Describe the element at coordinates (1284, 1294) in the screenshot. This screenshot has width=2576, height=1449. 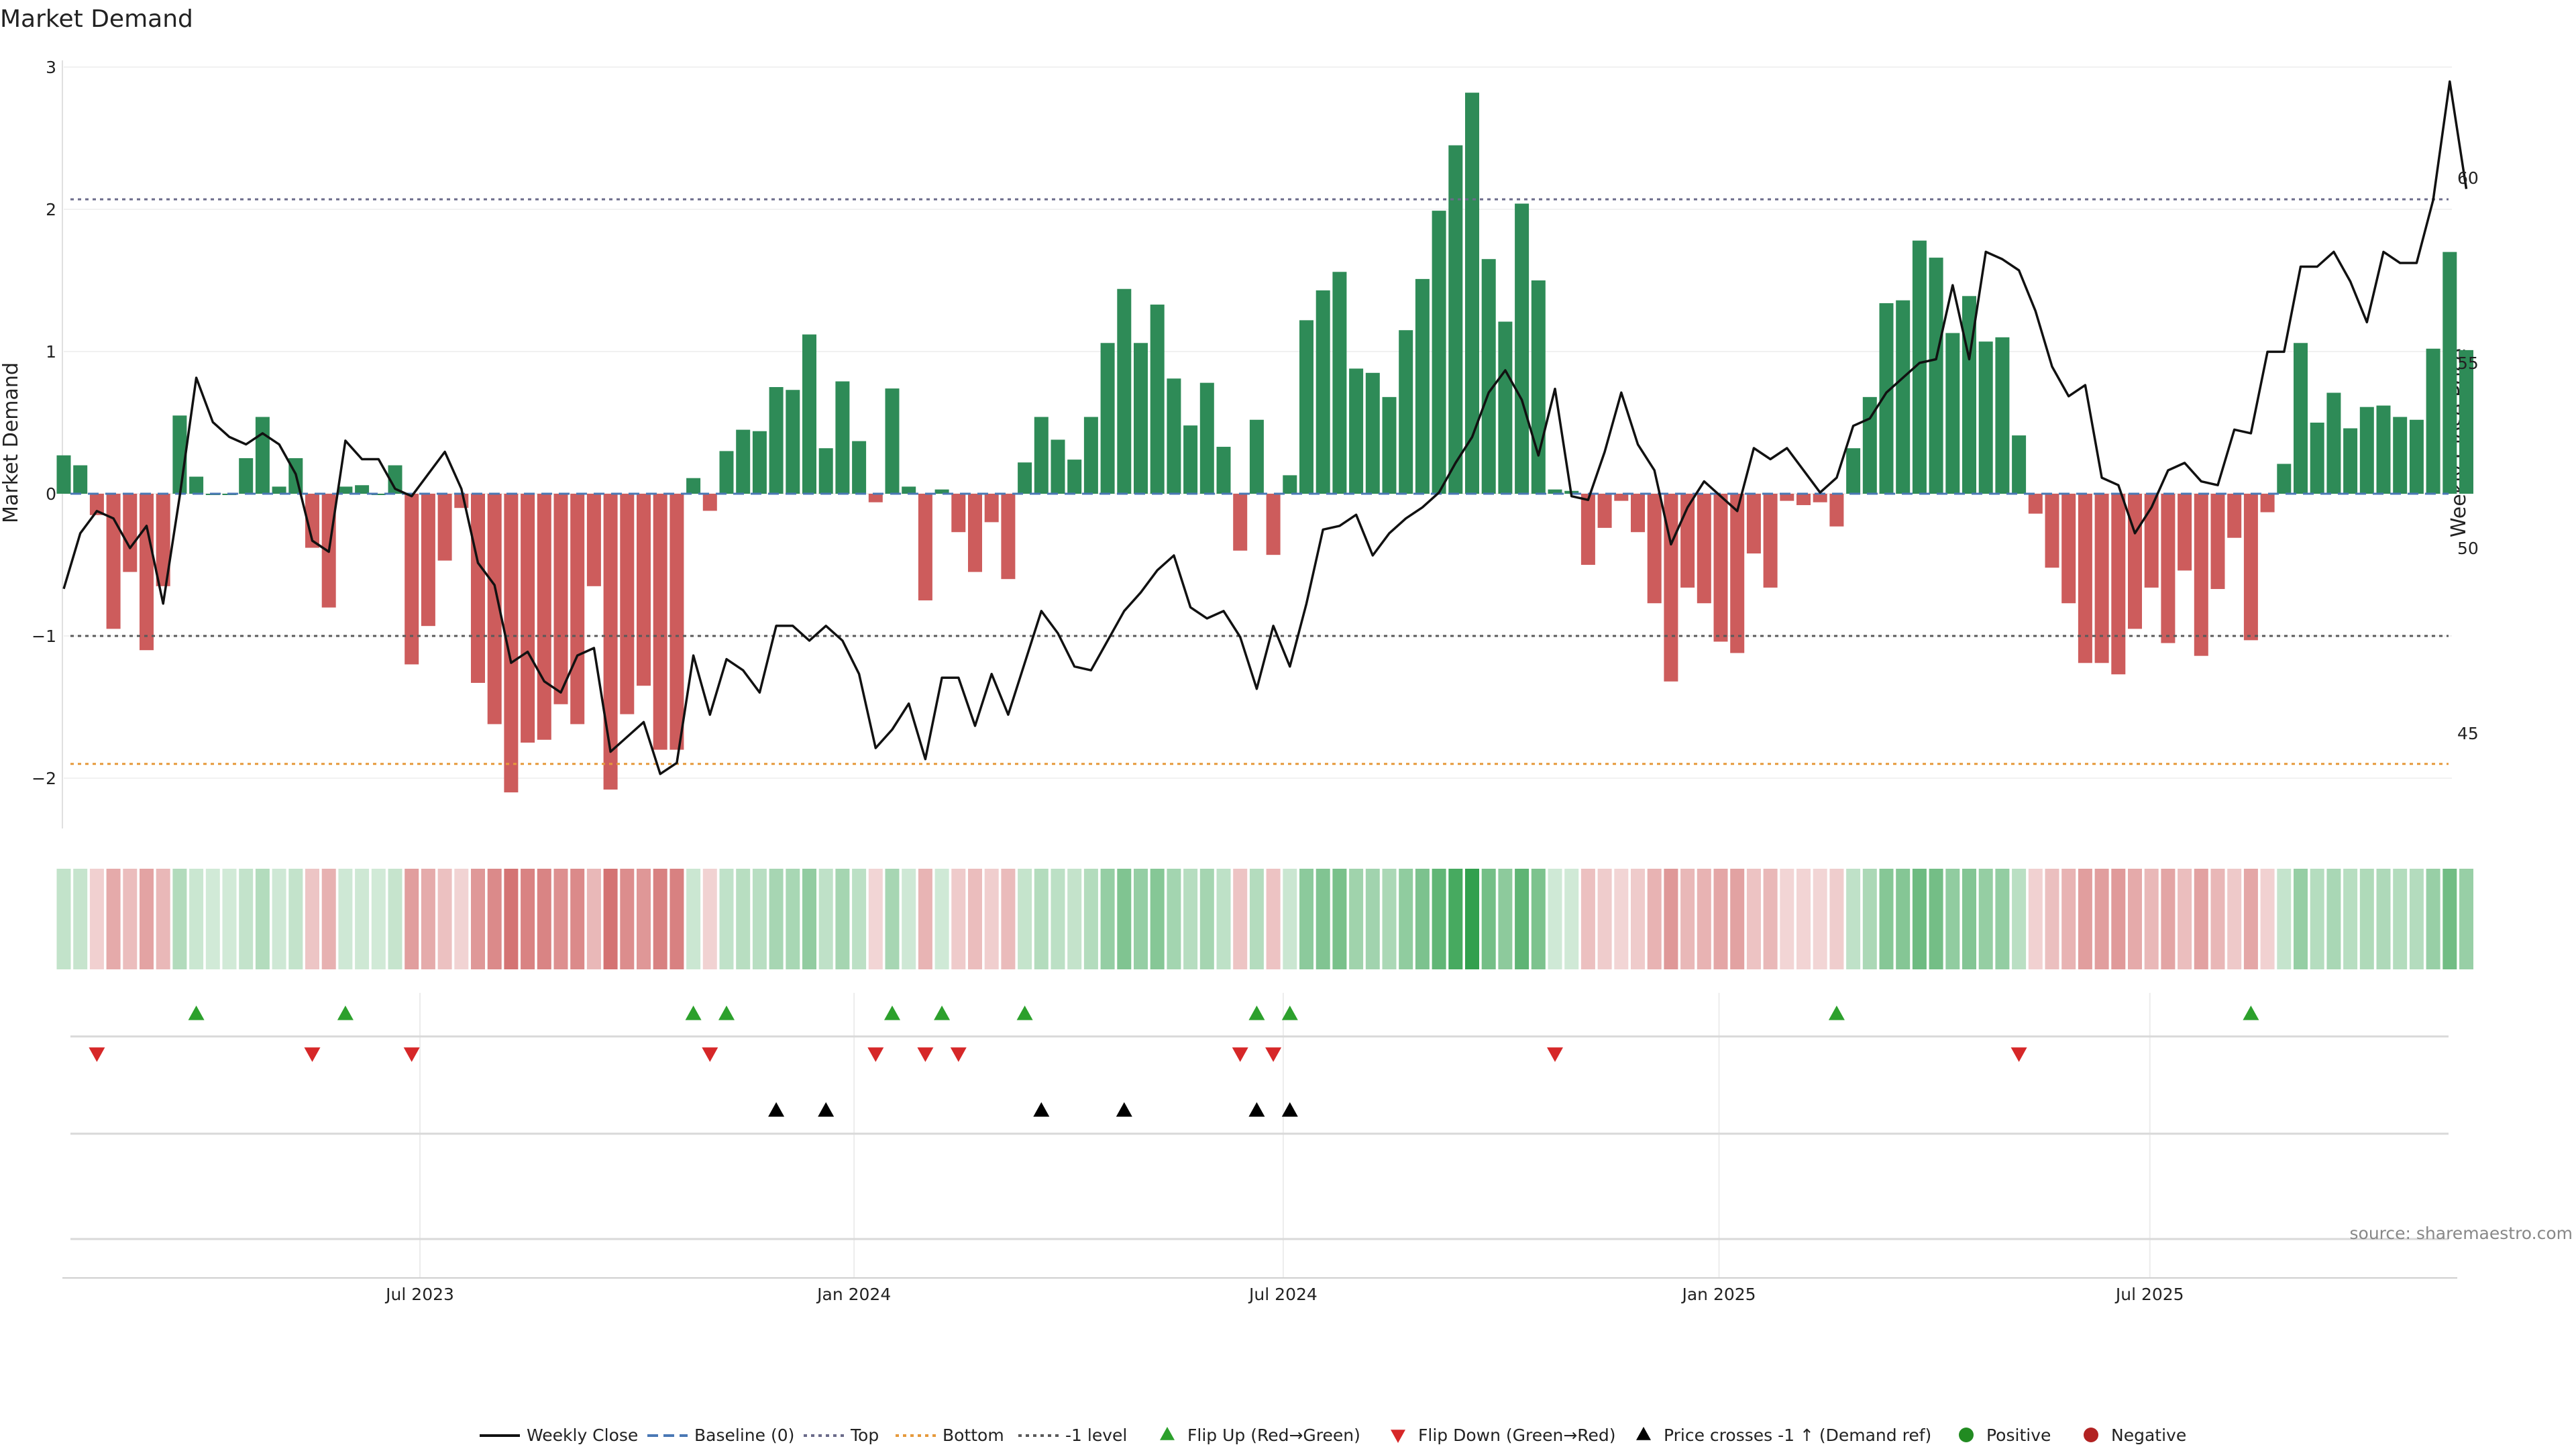
I see `x-axis-ticks: Jul 2023 Jan 2024 Jul 2024 Jan 2025 Jul 2025` at that location.